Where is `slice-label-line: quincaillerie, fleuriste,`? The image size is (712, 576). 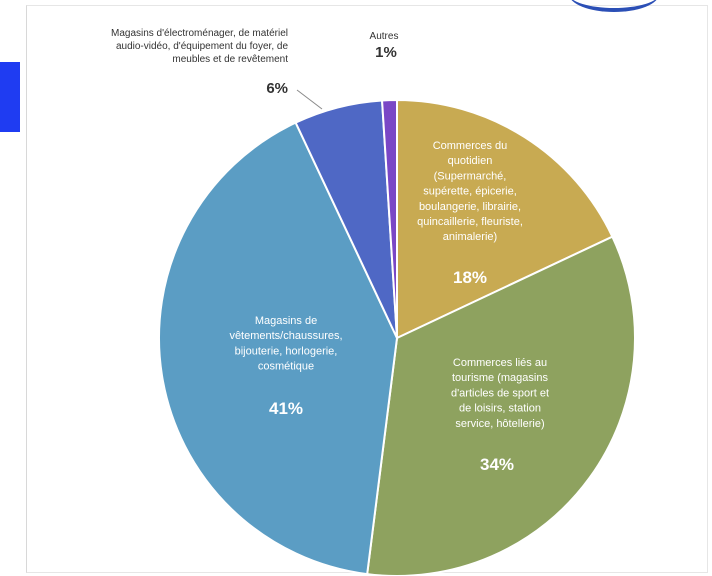
slice-label-line: quincaillerie, fleuriste, is located at coordinates (470, 222).